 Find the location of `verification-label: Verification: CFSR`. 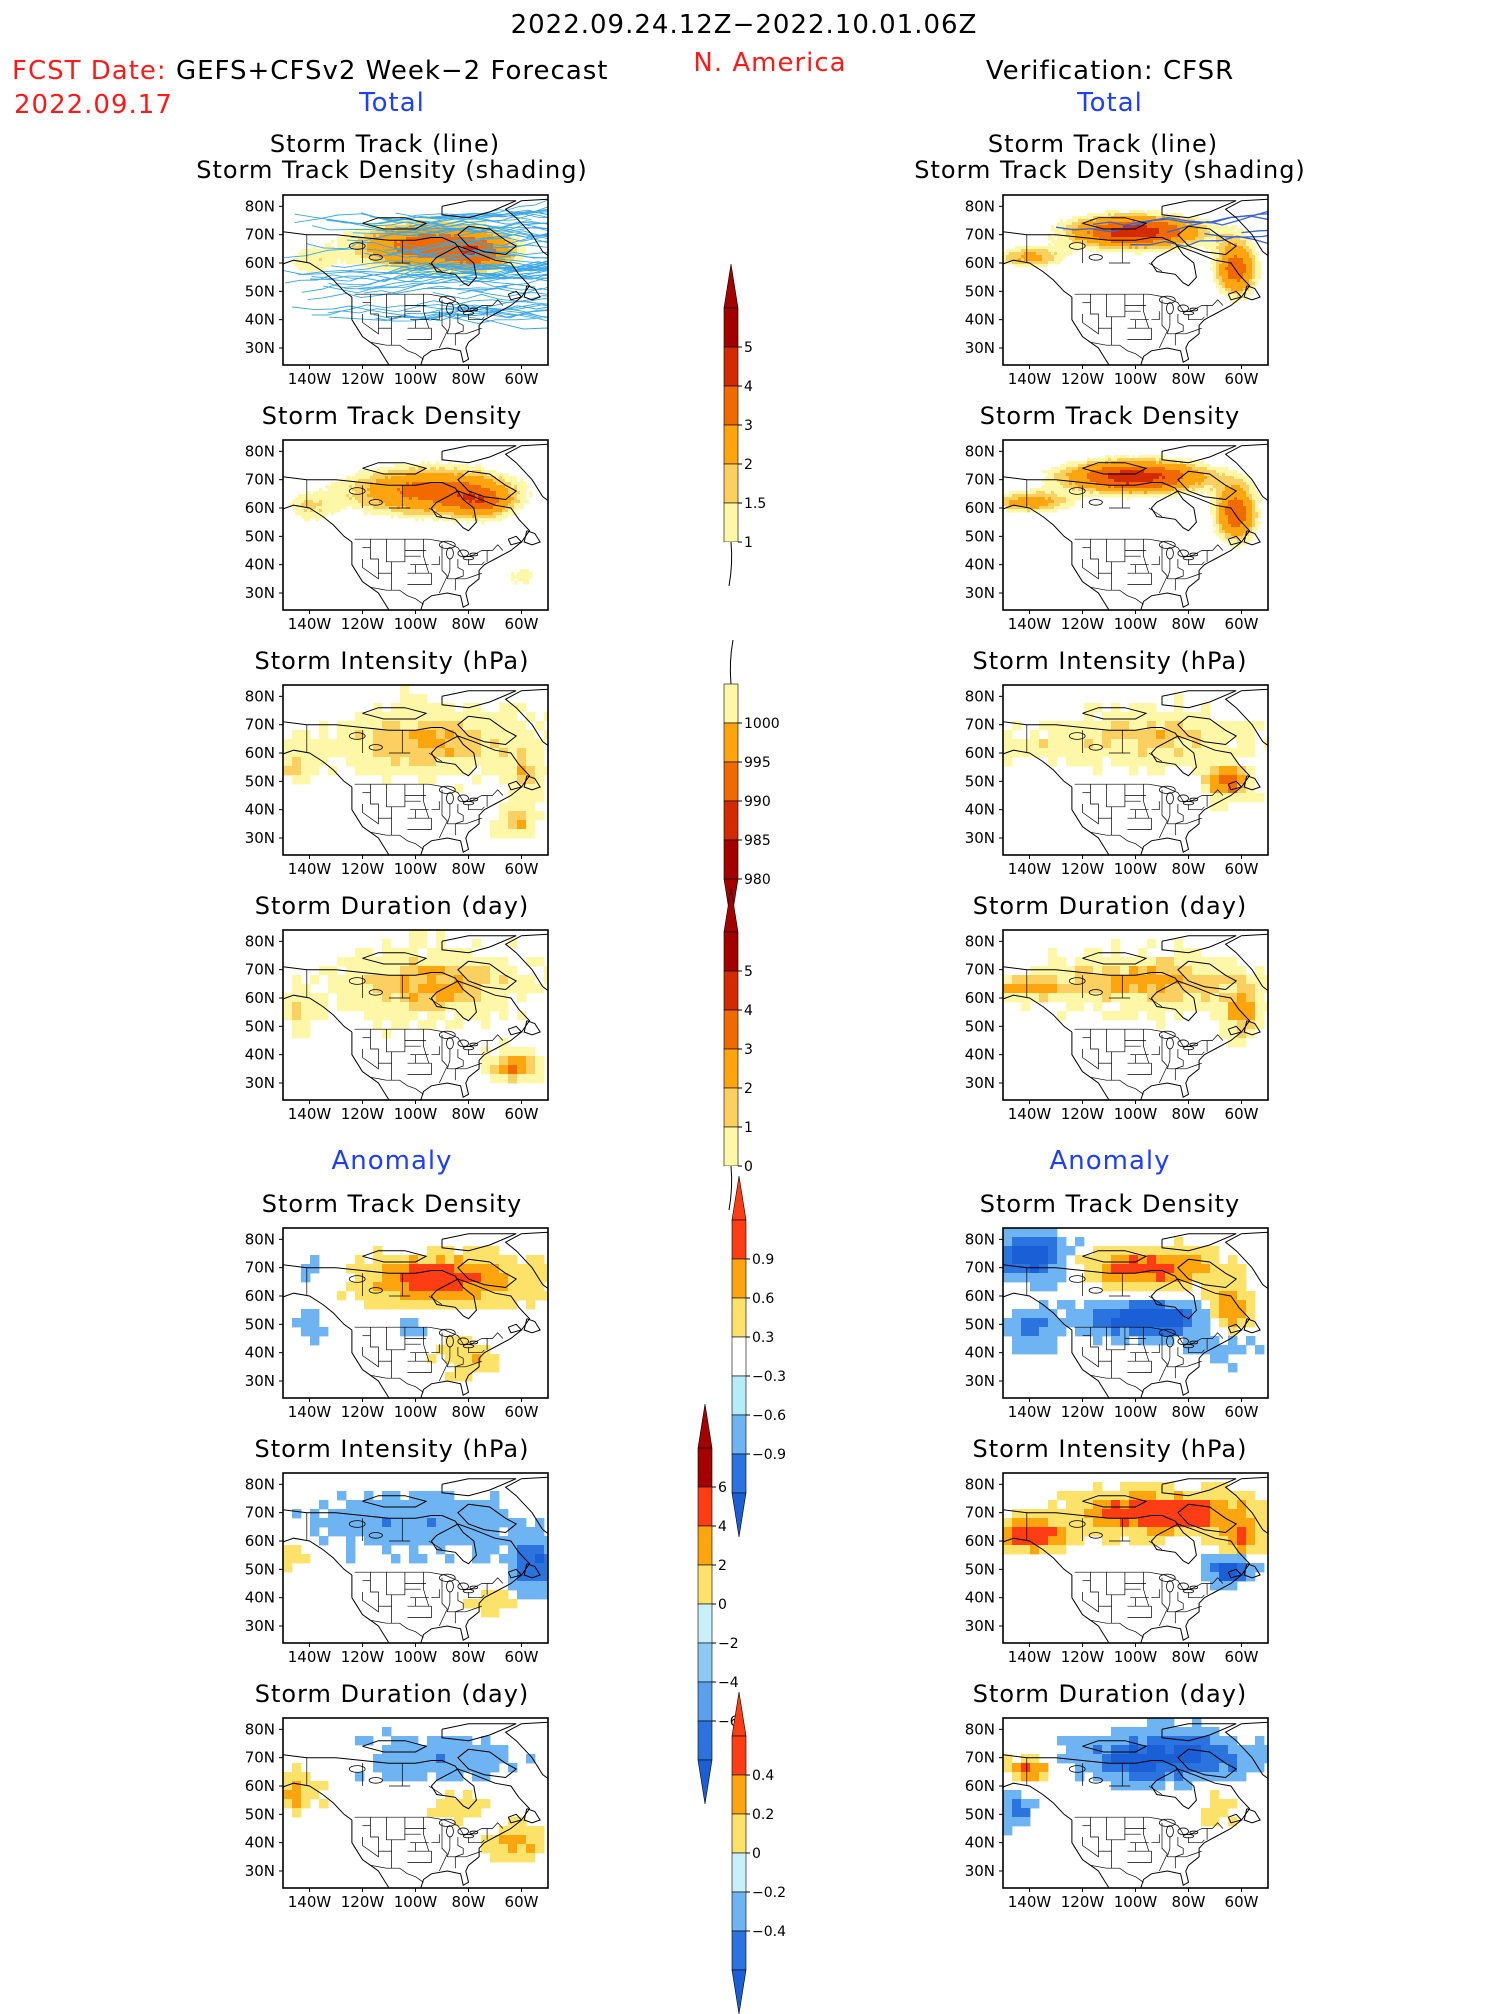

verification-label: Verification: CFSR is located at coordinates (1110, 71).